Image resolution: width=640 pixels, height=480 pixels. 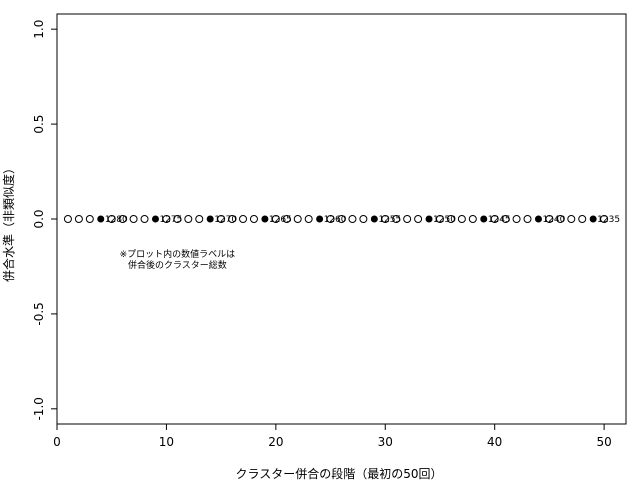 What do you see at coordinates (178, 254) in the screenshot?
I see `annotation-line: ※プロット内の数値ラベルは` at bounding box center [178, 254].